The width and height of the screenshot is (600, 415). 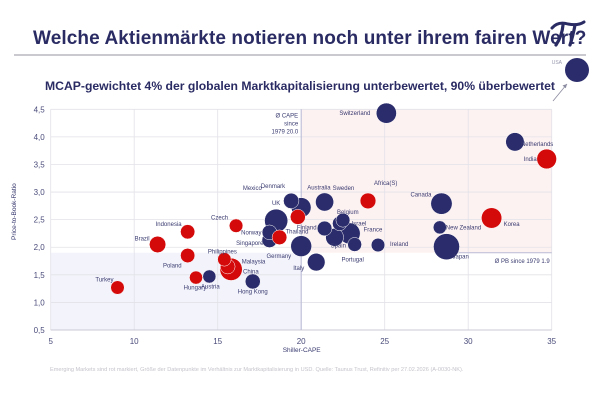 I want to click on y-tick-label: 2,5, so click(x=40, y=220).